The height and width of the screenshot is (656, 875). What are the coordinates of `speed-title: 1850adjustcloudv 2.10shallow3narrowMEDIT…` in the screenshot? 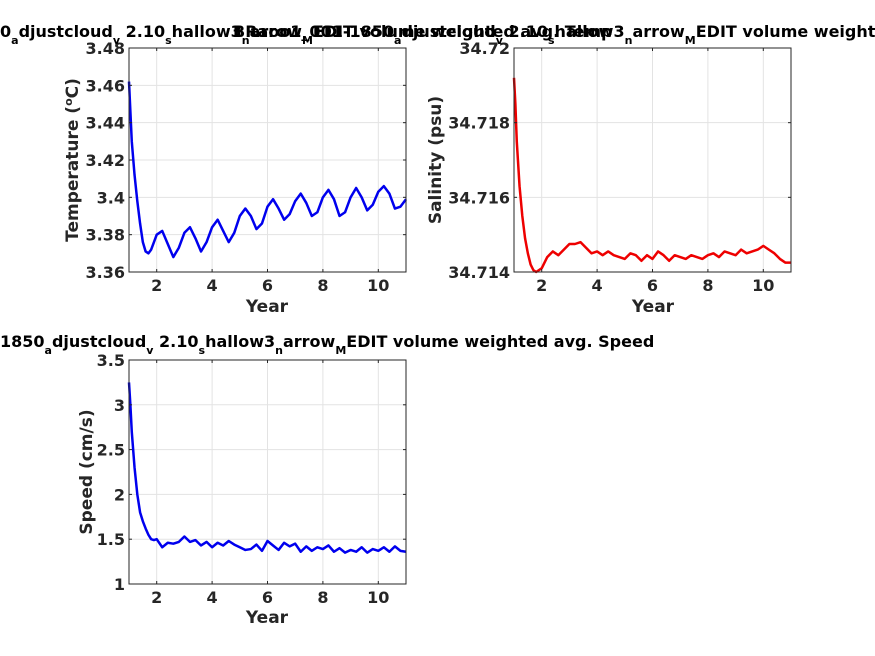 It's located at (327, 344).